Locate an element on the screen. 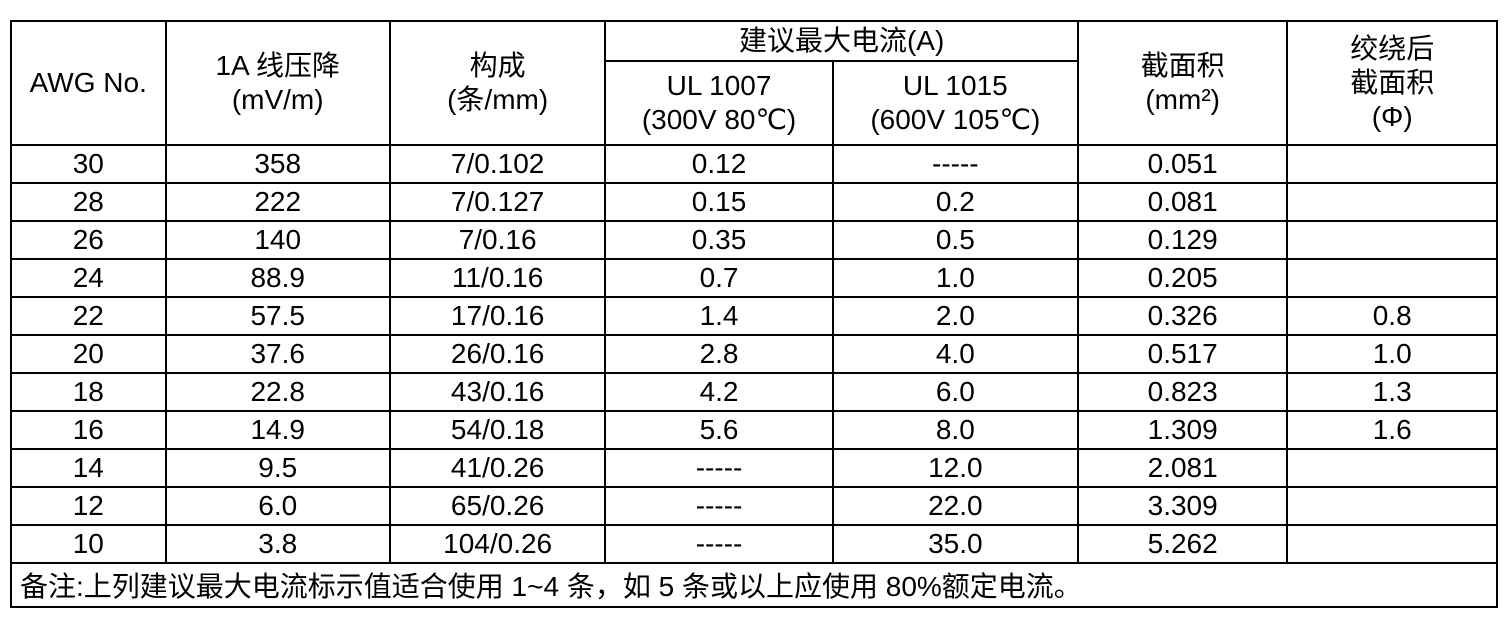 This screenshot has width=1510, height=630. table-cell: 0.326 is located at coordinates (1182, 316).